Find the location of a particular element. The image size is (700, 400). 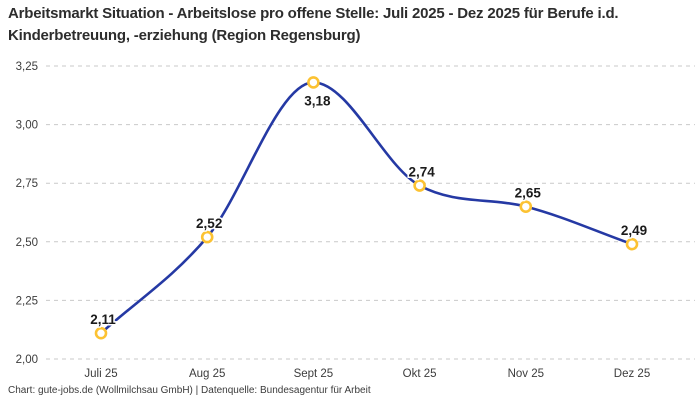

x-axis-tick-label: Aug 25 is located at coordinates (207, 374).